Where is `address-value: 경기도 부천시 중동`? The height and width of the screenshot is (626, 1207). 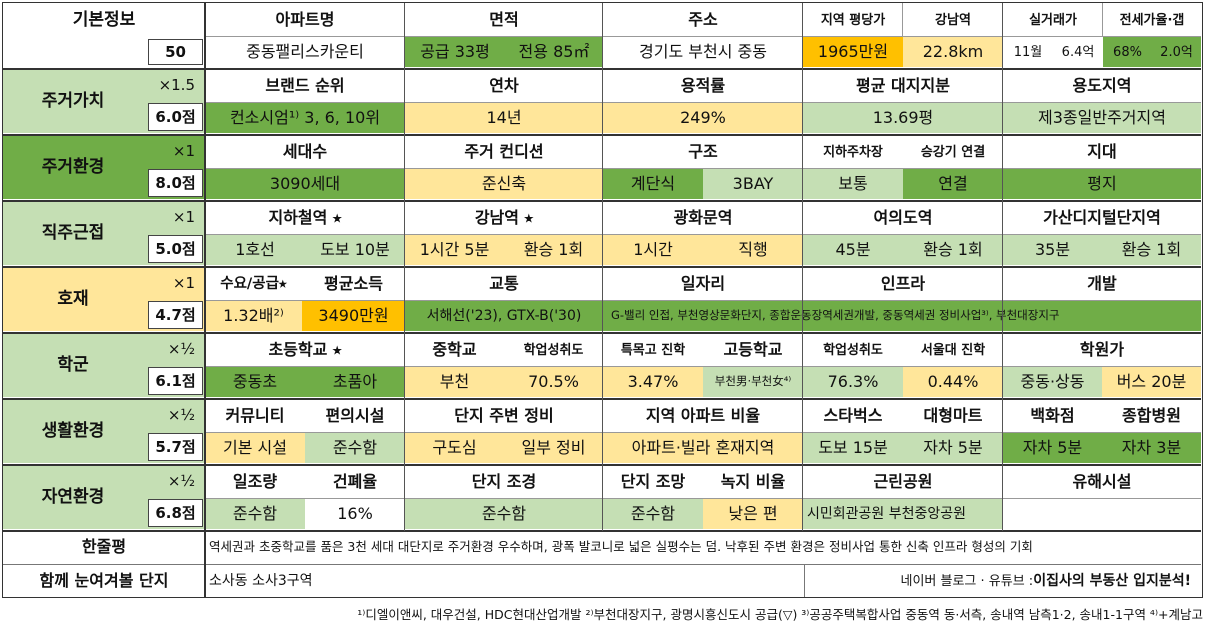
address-value: 경기도 부천시 중동 is located at coordinates (703, 51).